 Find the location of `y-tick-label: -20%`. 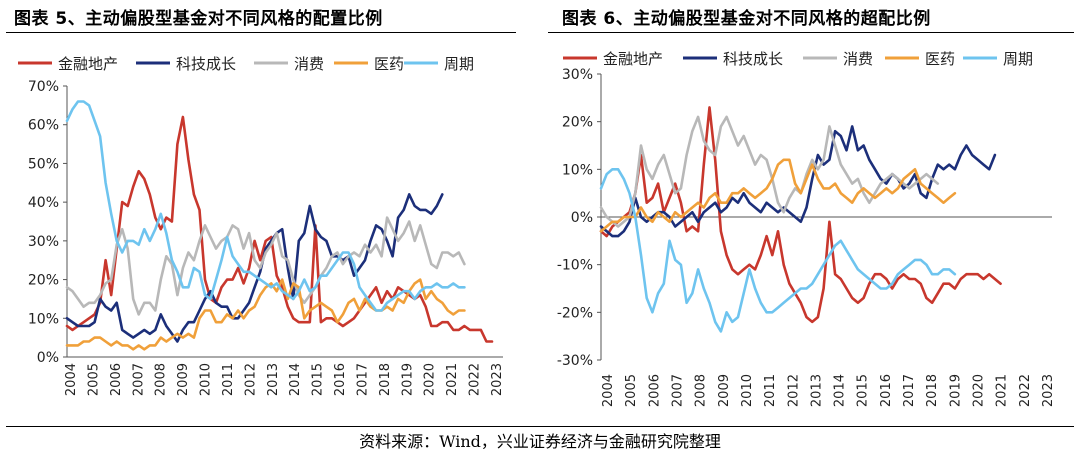

y-tick-label: -20% is located at coordinates (575, 313).